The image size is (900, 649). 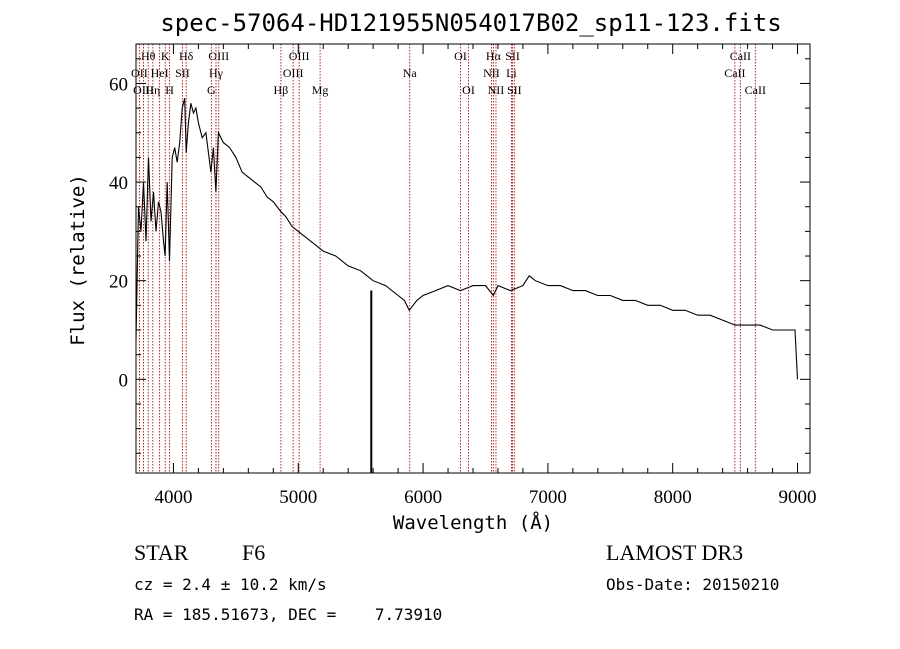 I want to click on x-axis-label: Wavelength (Å), so click(x=473, y=522).